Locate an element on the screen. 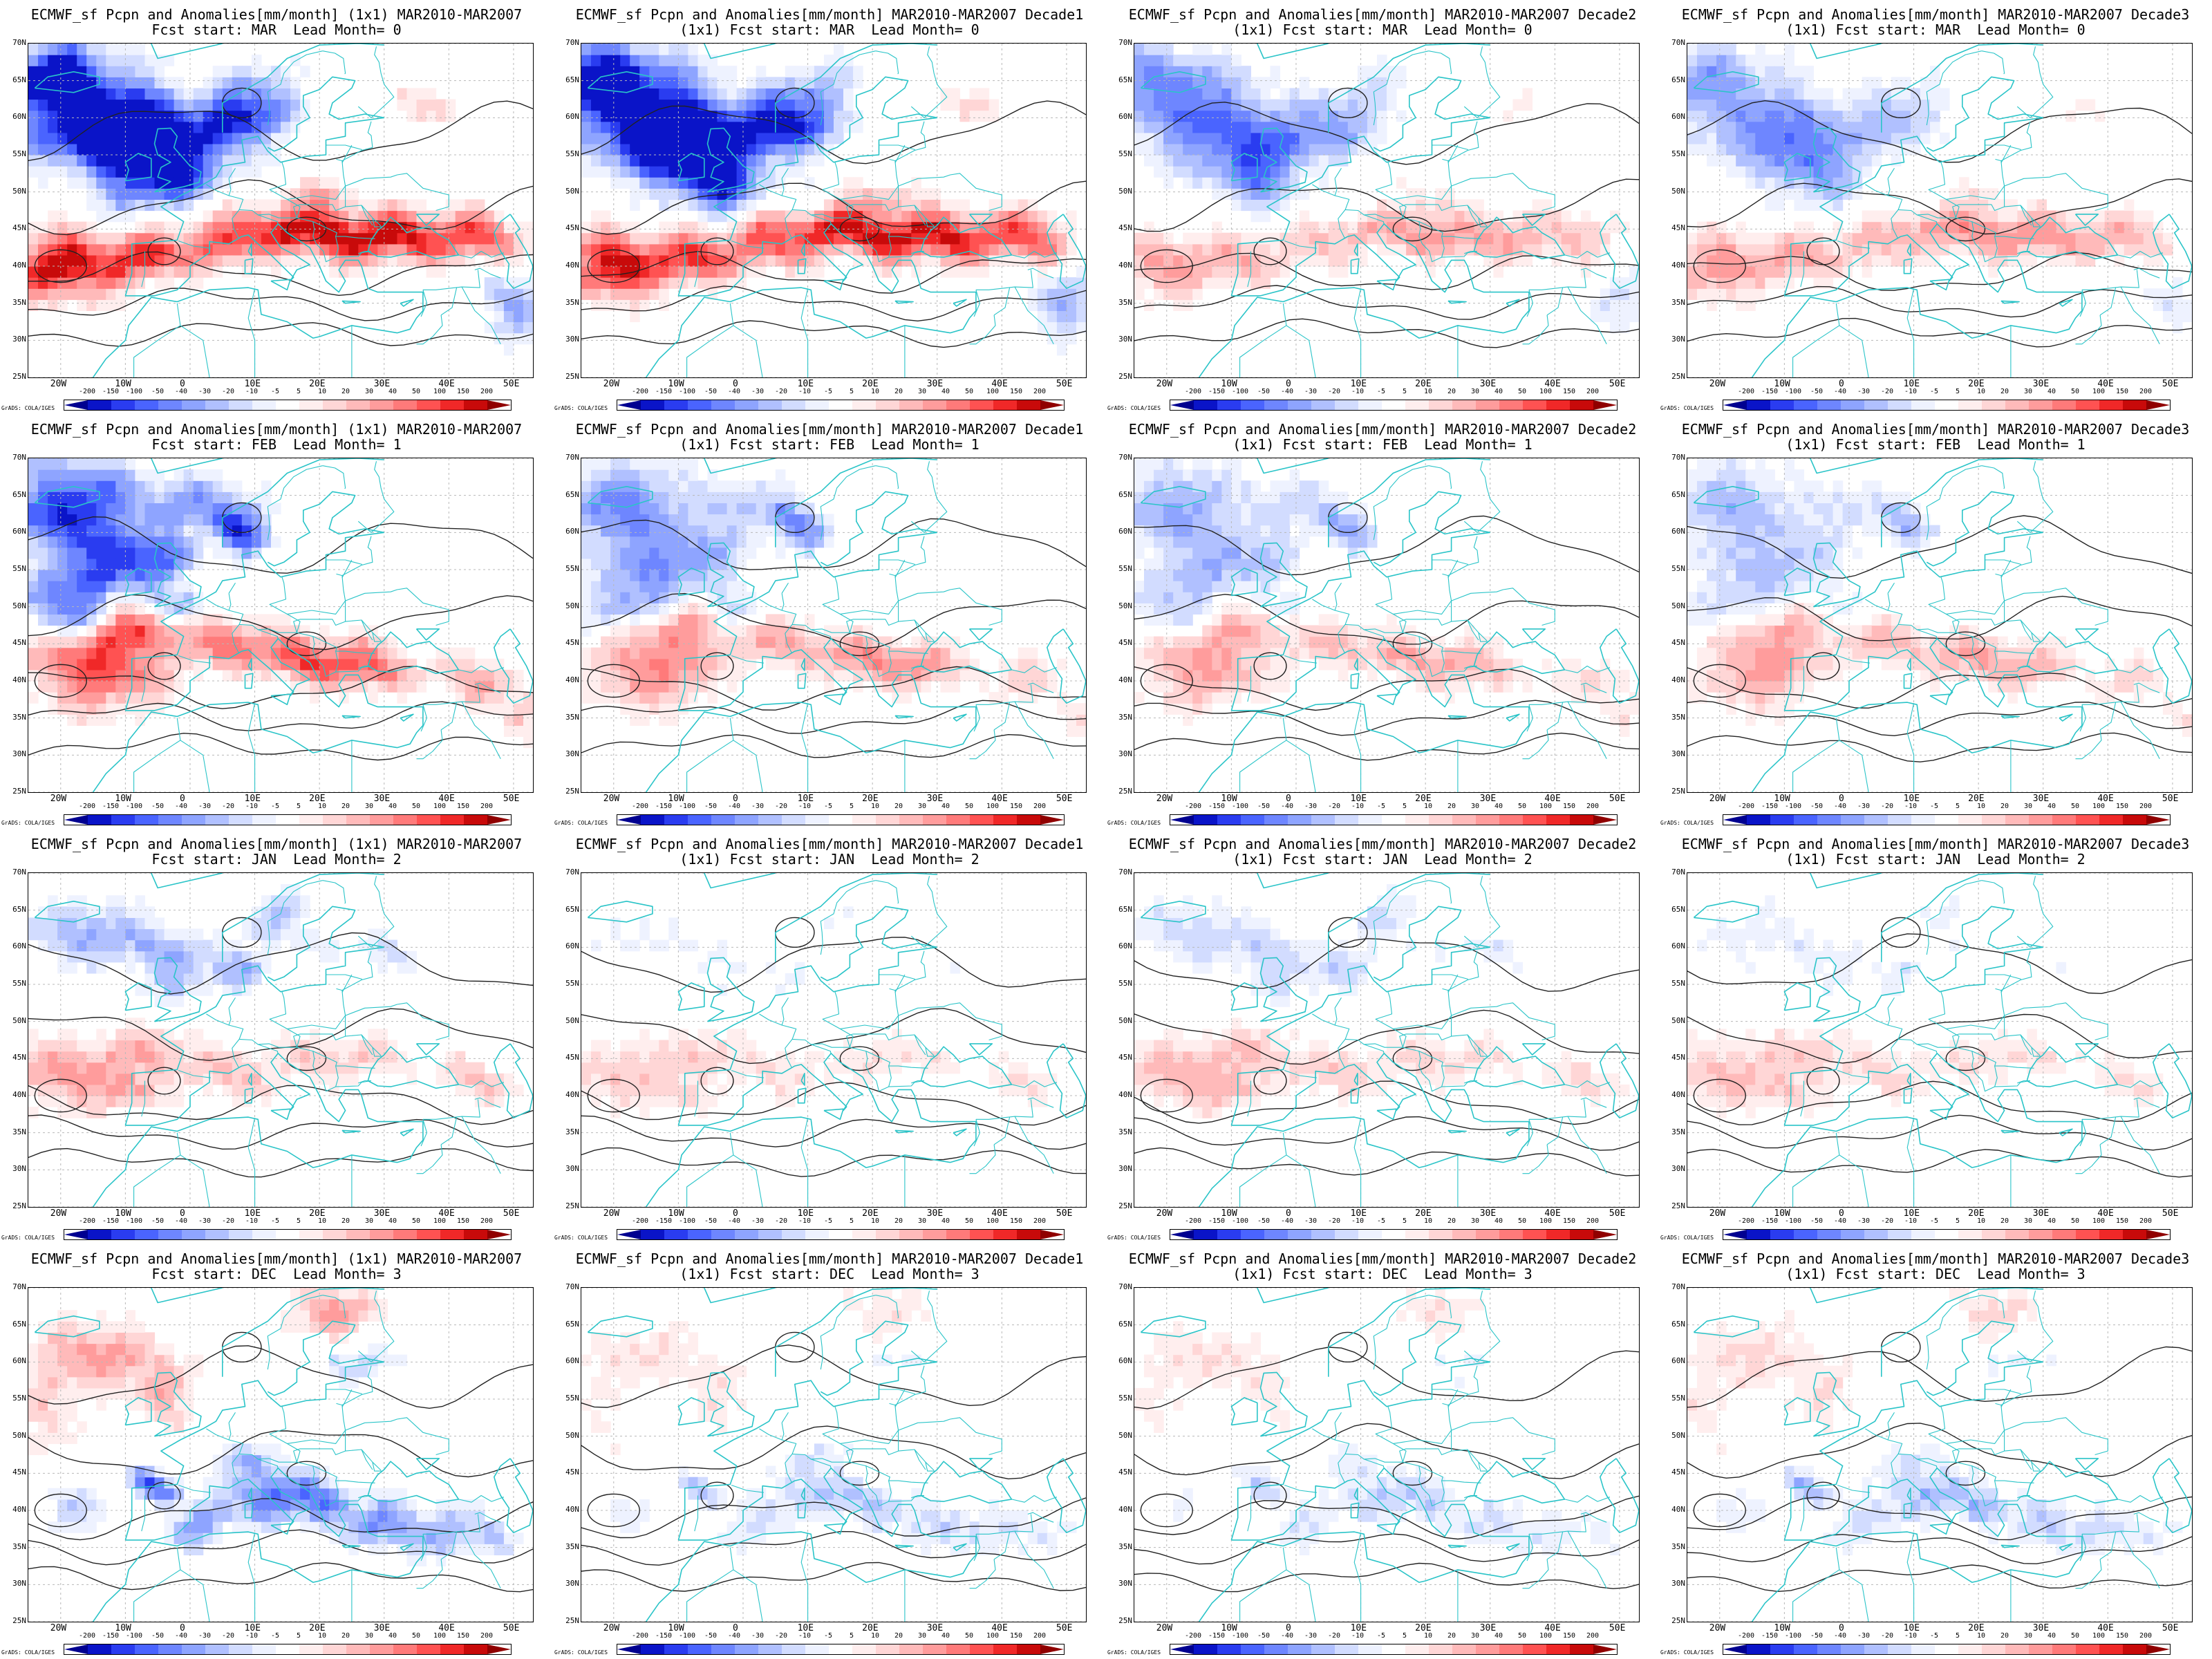 The height and width of the screenshot is (1659, 2212). colorbar-label: -5 is located at coordinates (1381, 392).